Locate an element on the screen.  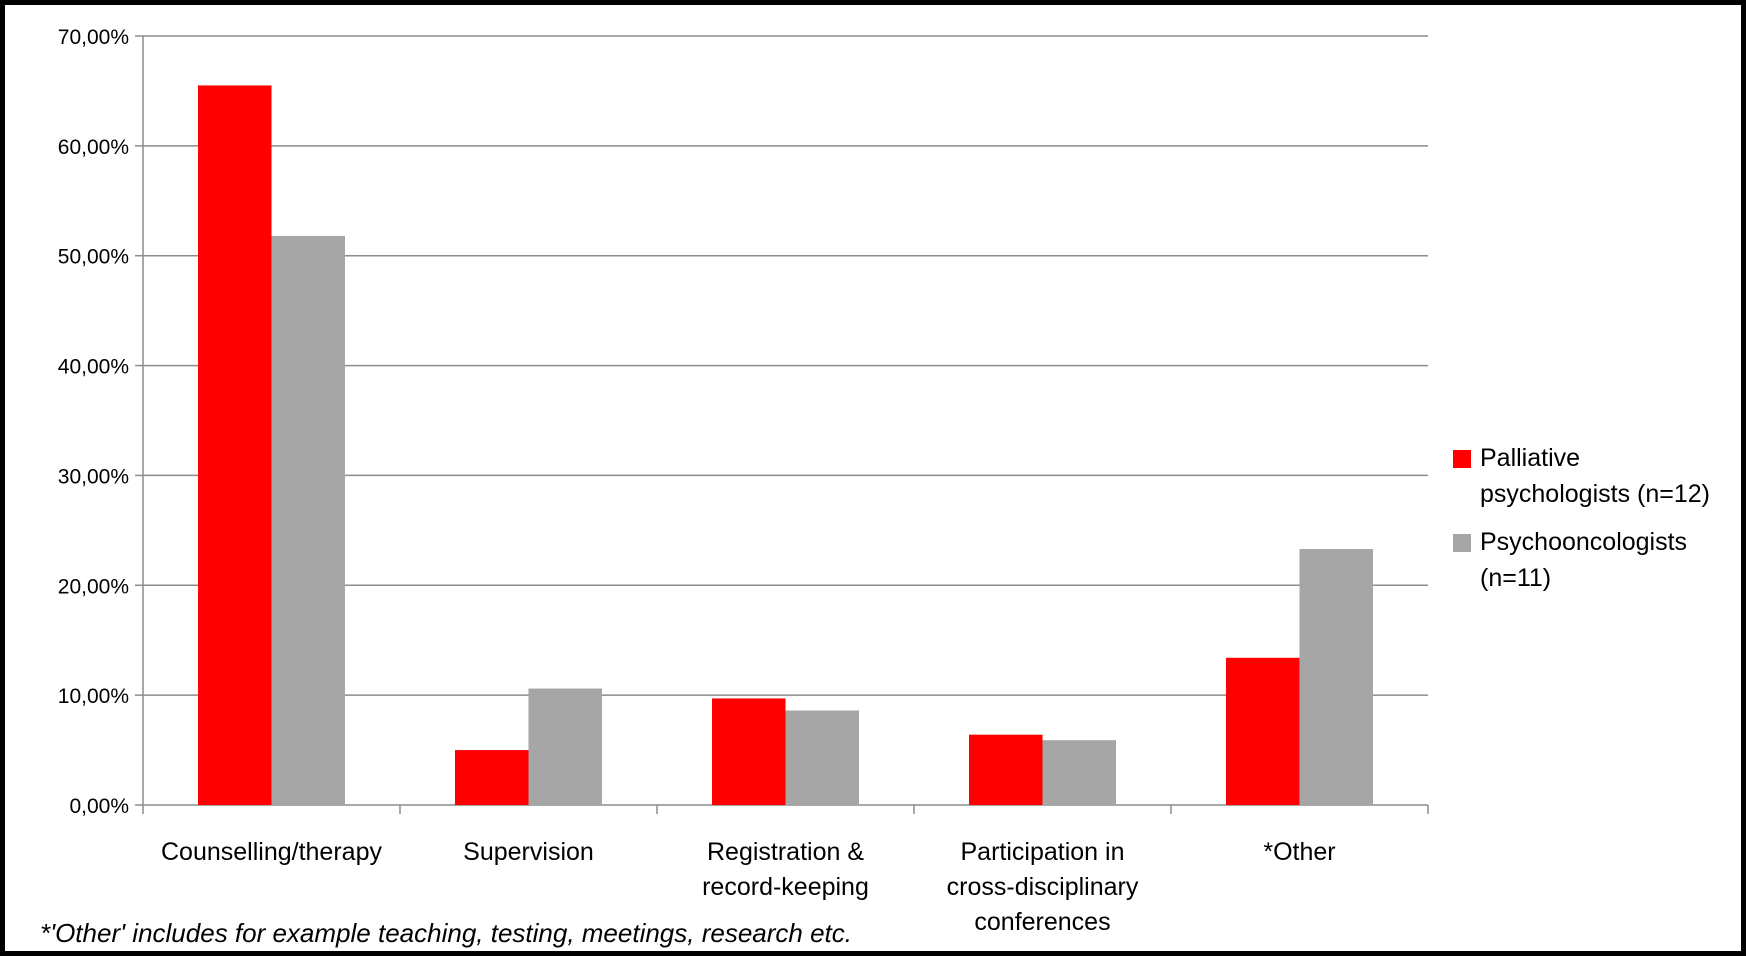
legend-item-psychooncologists: Psychooncologists (n=11) is located at coordinates (1598, 560).